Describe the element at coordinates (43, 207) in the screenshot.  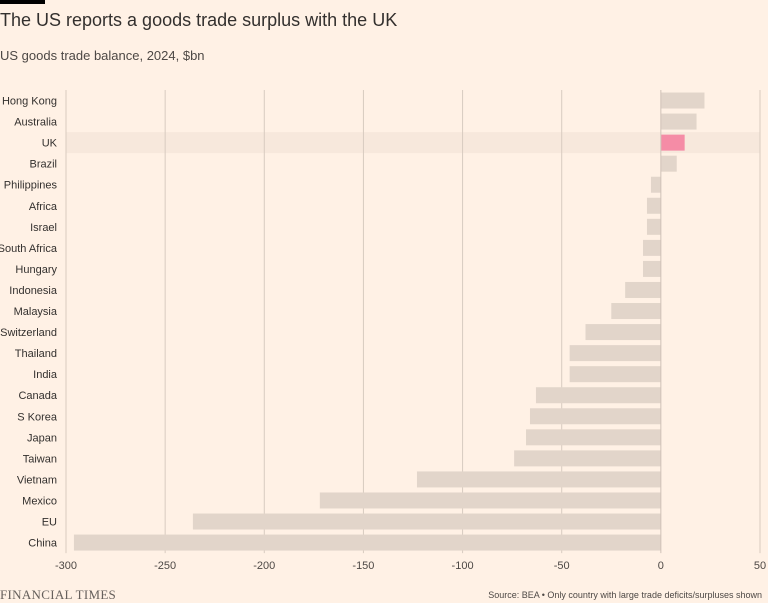
I see `category-label: Africa` at that location.